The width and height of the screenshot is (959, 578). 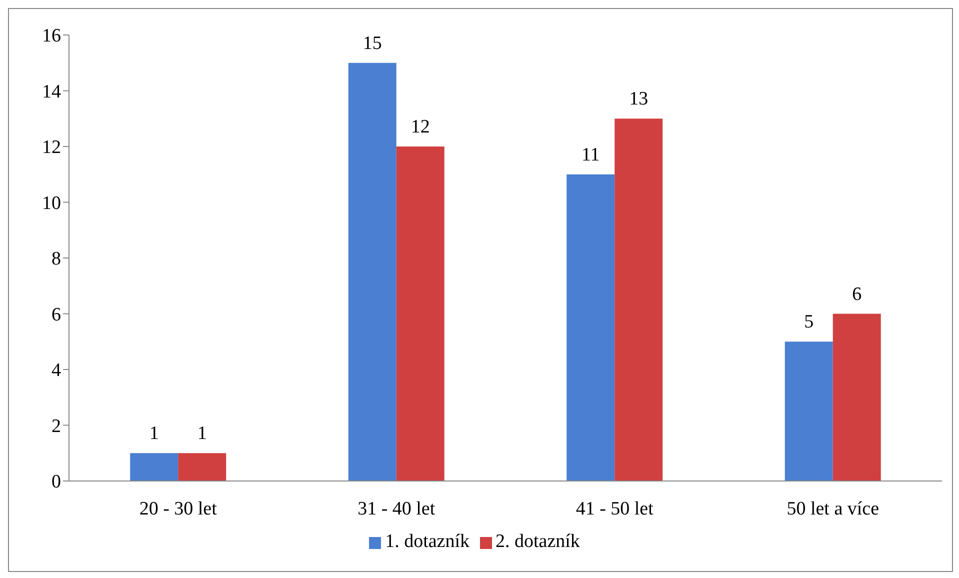 I want to click on y-tick-label: 6, so click(x=56, y=315).